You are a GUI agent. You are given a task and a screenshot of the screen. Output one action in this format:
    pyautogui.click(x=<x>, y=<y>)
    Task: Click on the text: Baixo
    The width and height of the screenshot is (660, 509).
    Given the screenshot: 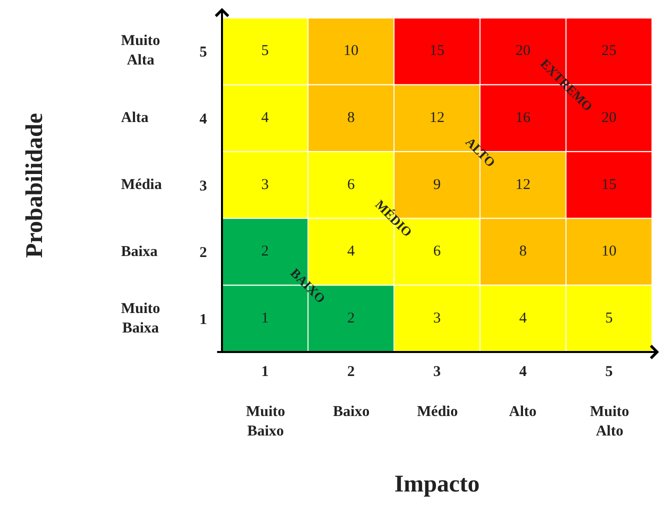 What is the action you would take?
    pyautogui.click(x=351, y=412)
    